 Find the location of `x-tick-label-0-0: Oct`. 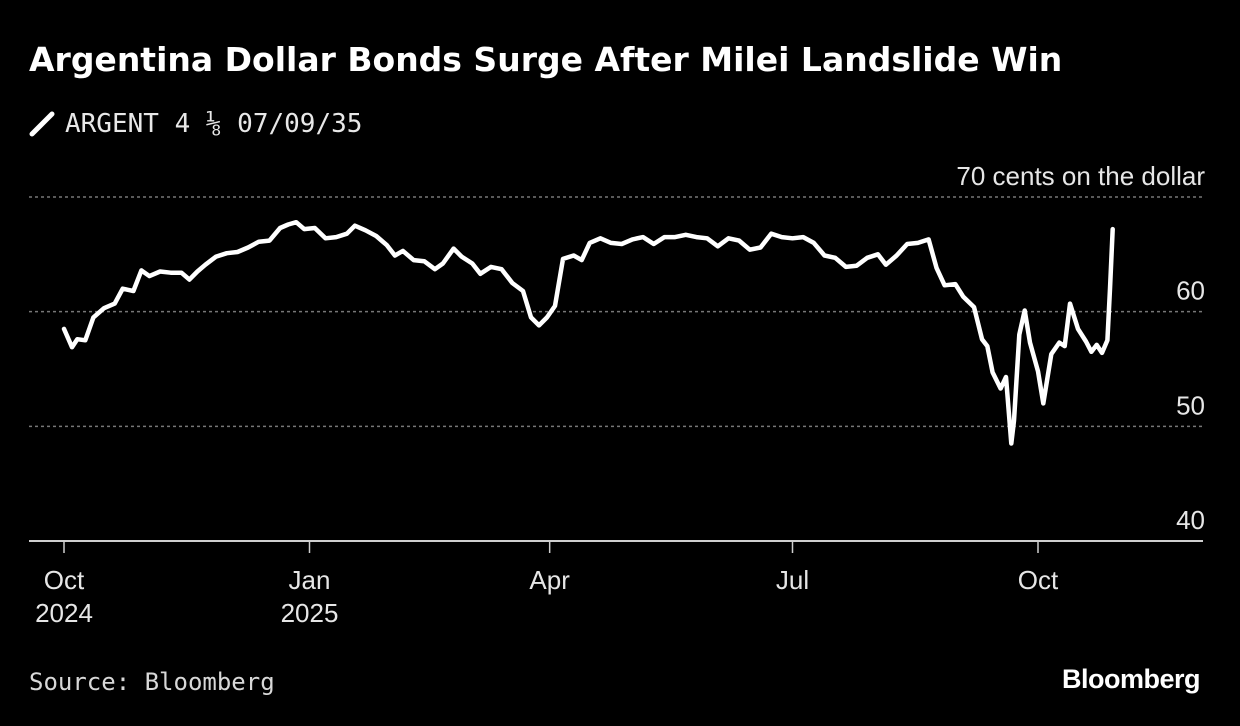

x-tick-label-0-0: Oct is located at coordinates (64, 580).